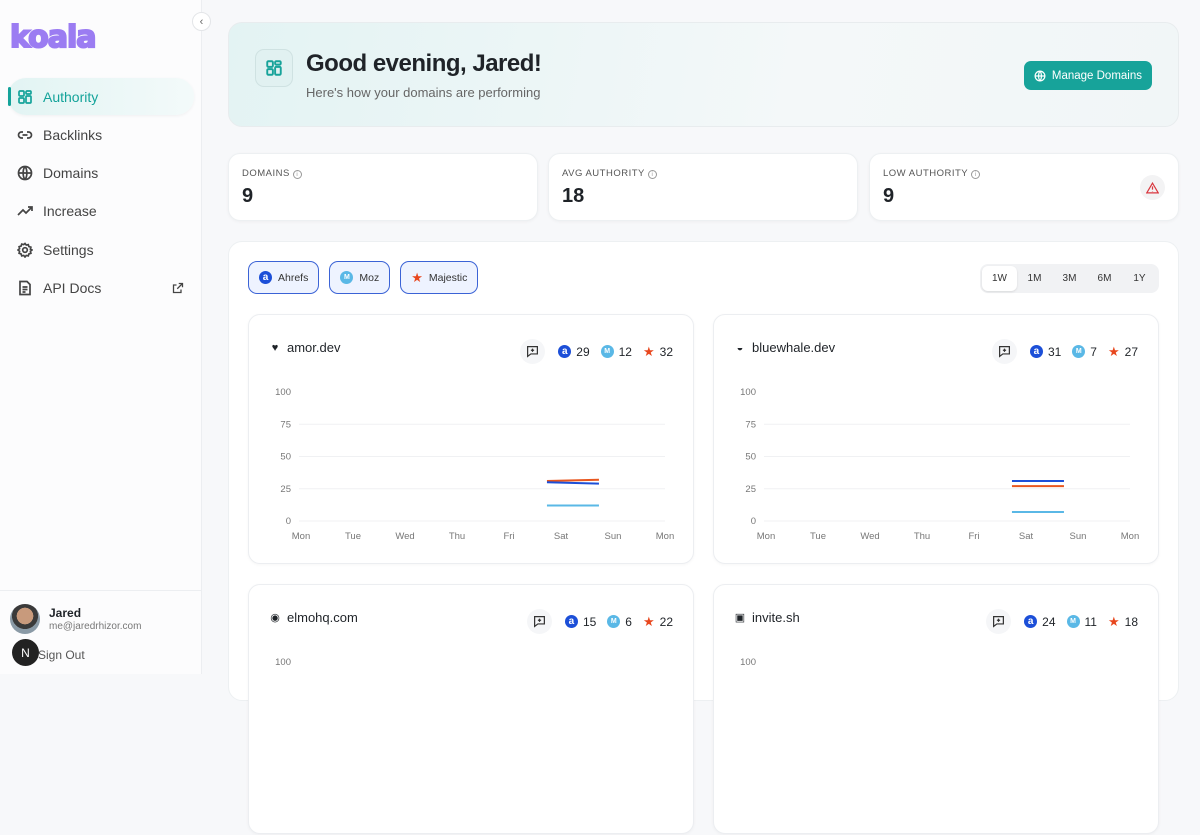 Image resolution: width=1200 pixels, height=835 pixels. I want to click on sidebar-item-increase: Increase, so click(101, 211).